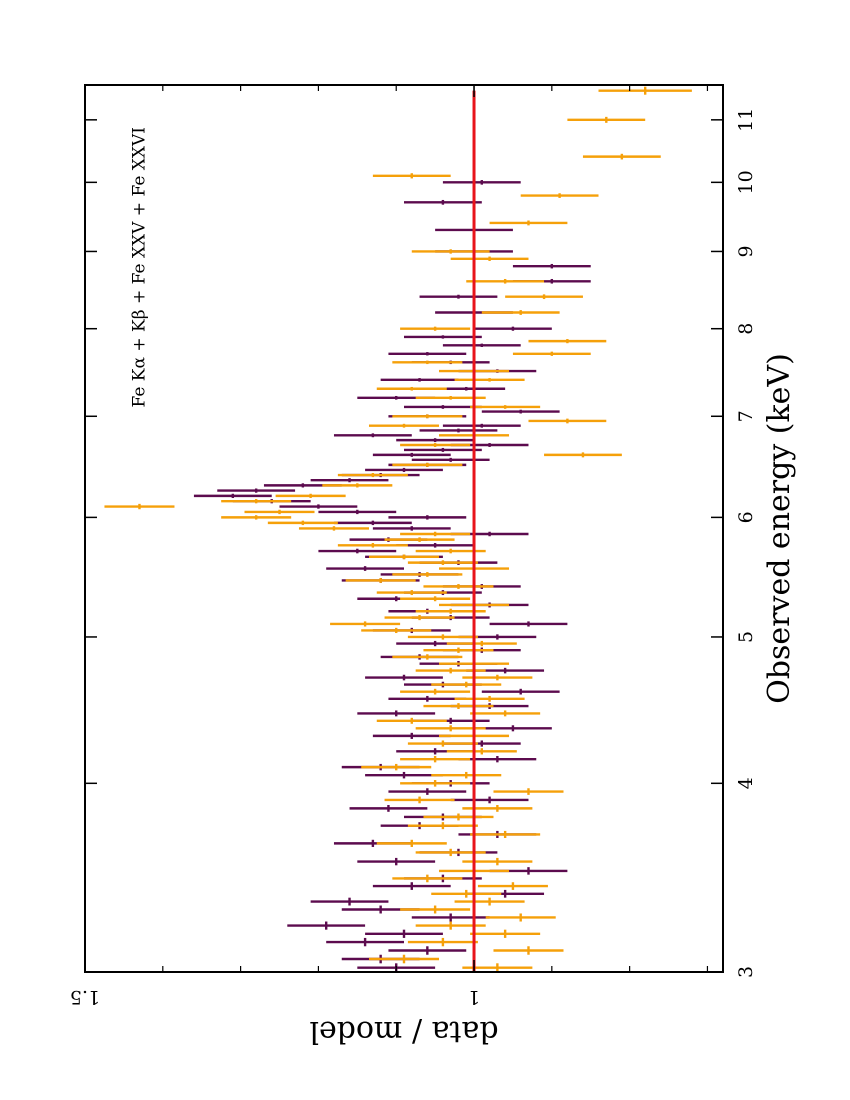  Describe the element at coordinates (474, 997) in the screenshot. I see `y-tick-label: 1` at that location.